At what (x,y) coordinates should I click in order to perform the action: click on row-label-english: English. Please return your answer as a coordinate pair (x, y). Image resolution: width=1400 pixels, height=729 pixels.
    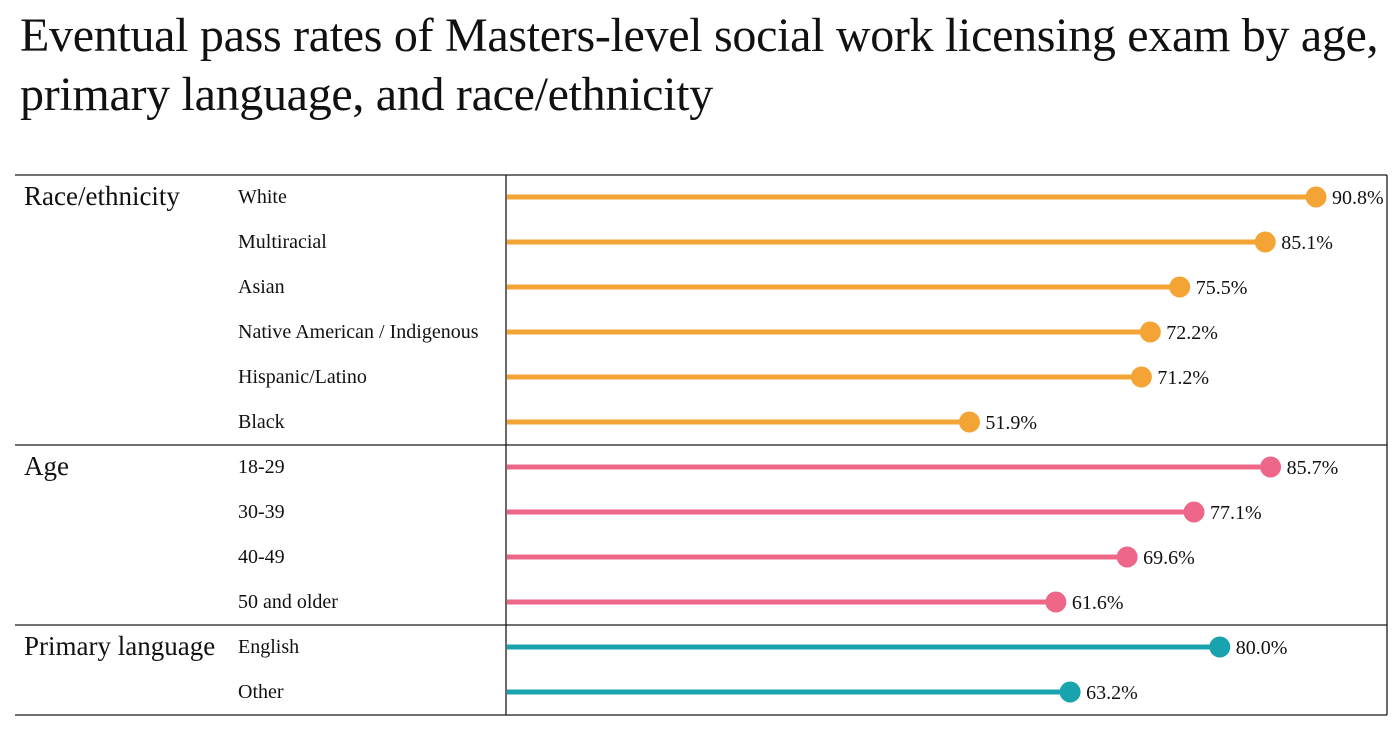
    Looking at the image, I should click on (268, 647).